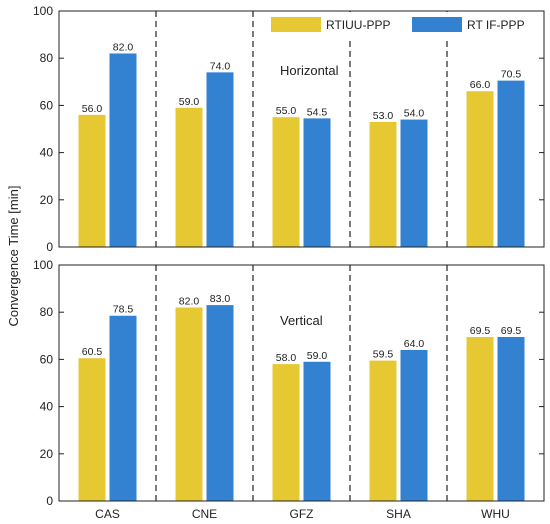 The width and height of the screenshot is (550, 524). What do you see at coordinates (302, 514) in the screenshot?
I see `x-tick-label: GFZ` at bounding box center [302, 514].